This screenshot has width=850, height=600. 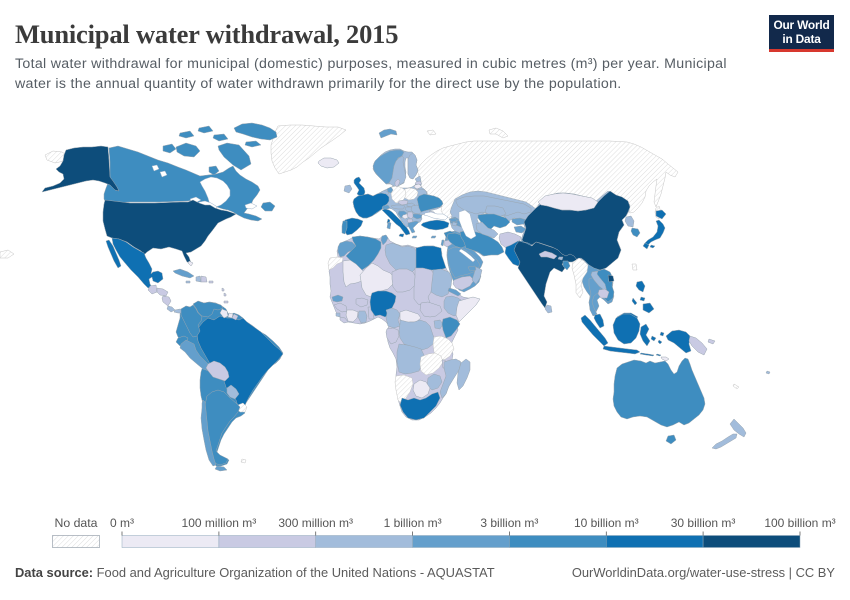 What do you see at coordinates (413, 523) in the screenshot?
I see `svg-text: 1 billion m³` at bounding box center [413, 523].